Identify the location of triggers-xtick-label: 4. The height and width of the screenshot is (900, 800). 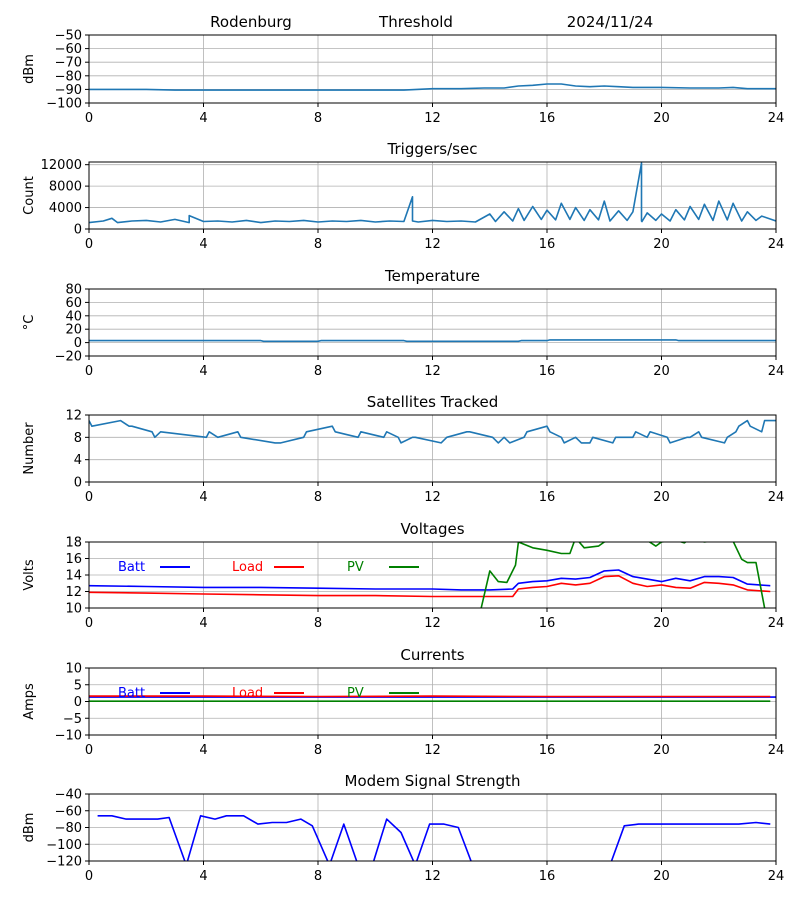
(203, 244).